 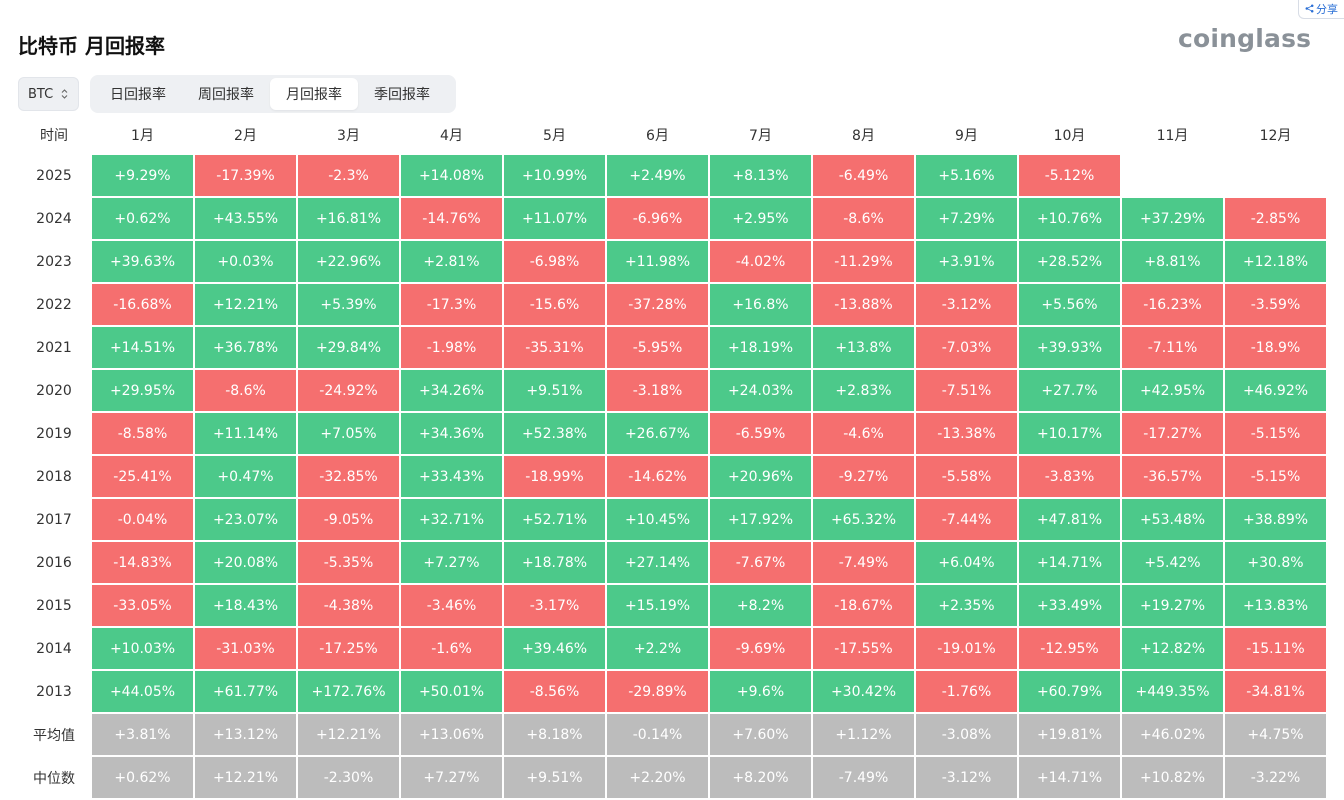 I want to click on return-cell: +44.05%, so click(x=142, y=691).